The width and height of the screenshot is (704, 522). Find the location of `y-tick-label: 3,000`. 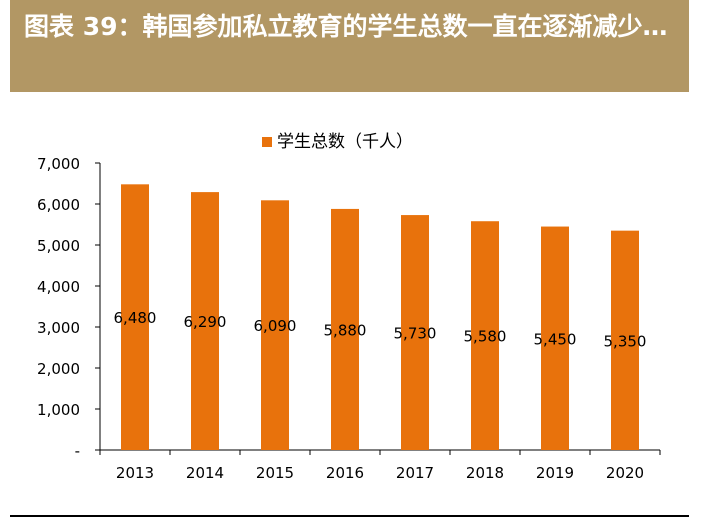

y-tick-label: 3,000 is located at coordinates (58, 328).